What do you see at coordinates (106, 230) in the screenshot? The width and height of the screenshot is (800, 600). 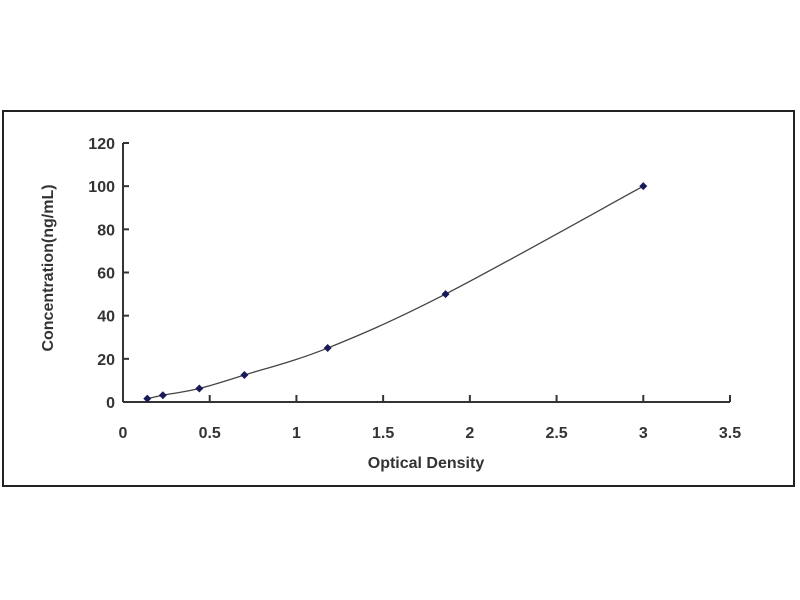 I see `y-tick-label: 80` at bounding box center [106, 230].